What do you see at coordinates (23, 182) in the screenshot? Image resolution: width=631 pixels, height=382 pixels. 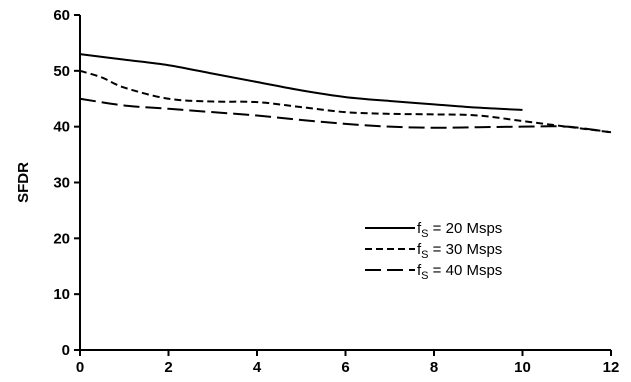 I see `y-axis-title: SFDR` at bounding box center [23, 182].